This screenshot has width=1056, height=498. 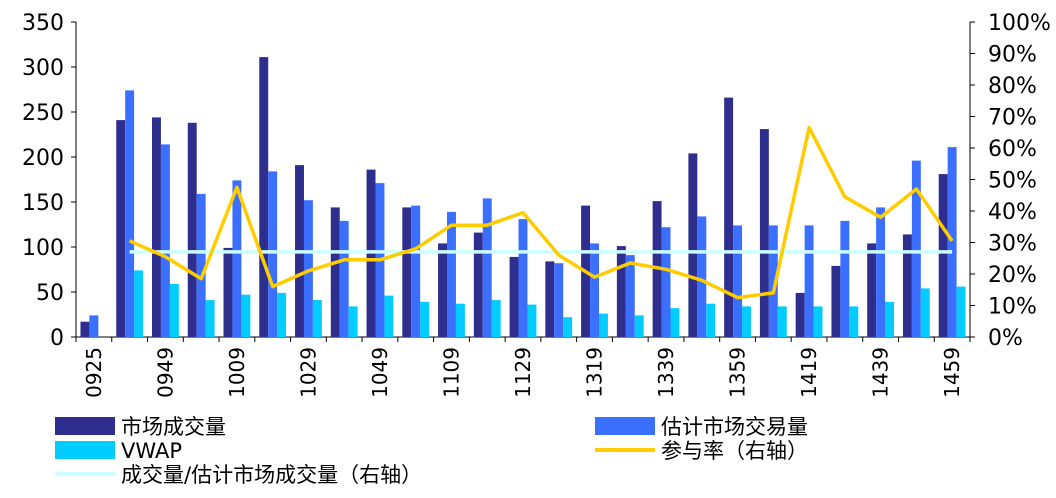 What do you see at coordinates (94, 372) in the screenshot?
I see `x-tick-label: 0925` at bounding box center [94, 372].